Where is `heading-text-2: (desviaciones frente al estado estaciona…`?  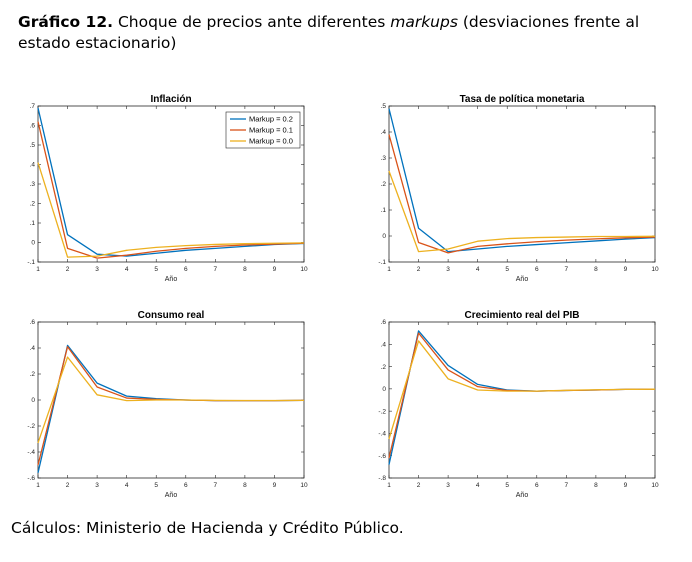 heading-text-2: (desviaciones frente al estado estaciona… is located at coordinates (329, 32).